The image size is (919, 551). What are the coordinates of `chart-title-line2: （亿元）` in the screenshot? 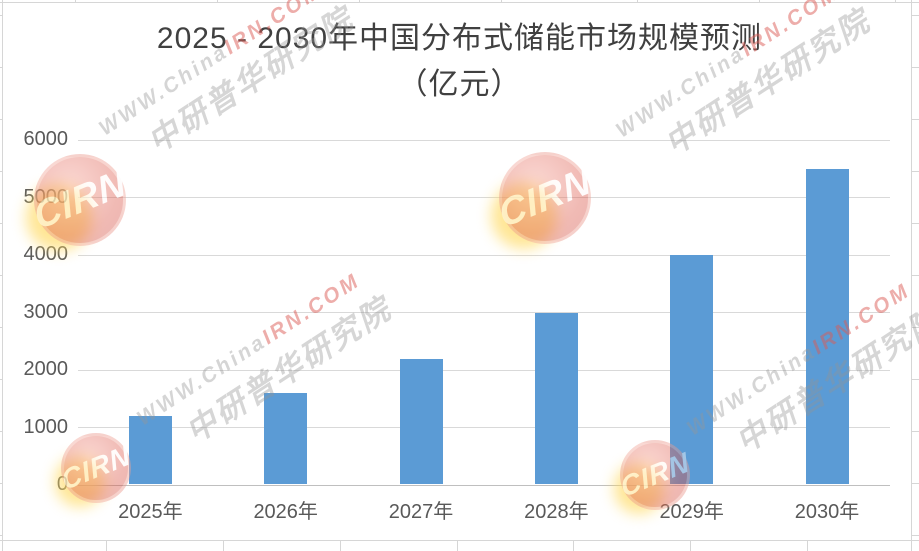 It's located at (459, 84).